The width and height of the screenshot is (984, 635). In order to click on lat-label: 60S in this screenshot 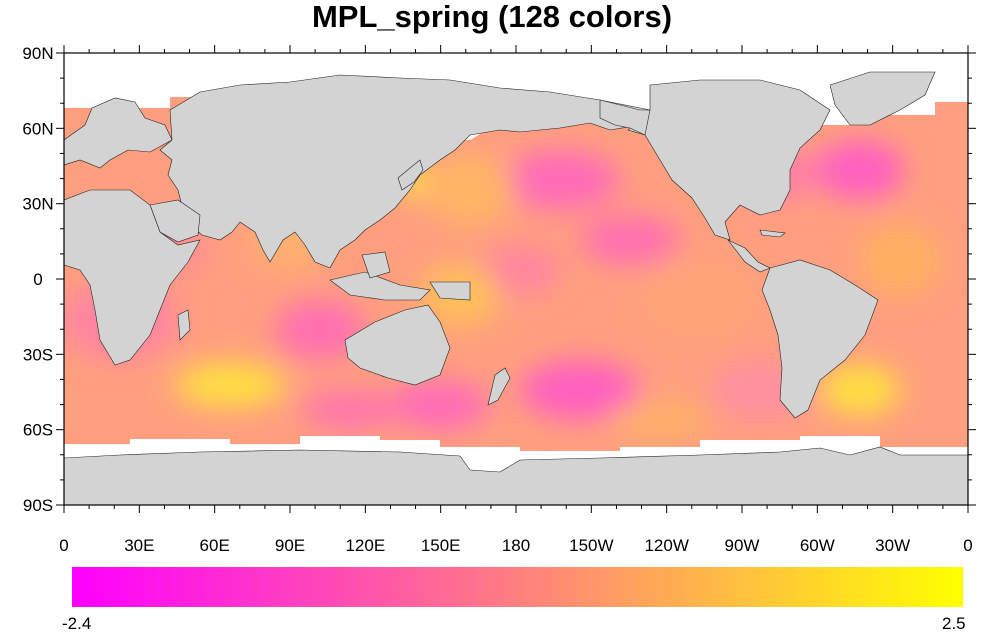, I will do `click(38, 430)`.